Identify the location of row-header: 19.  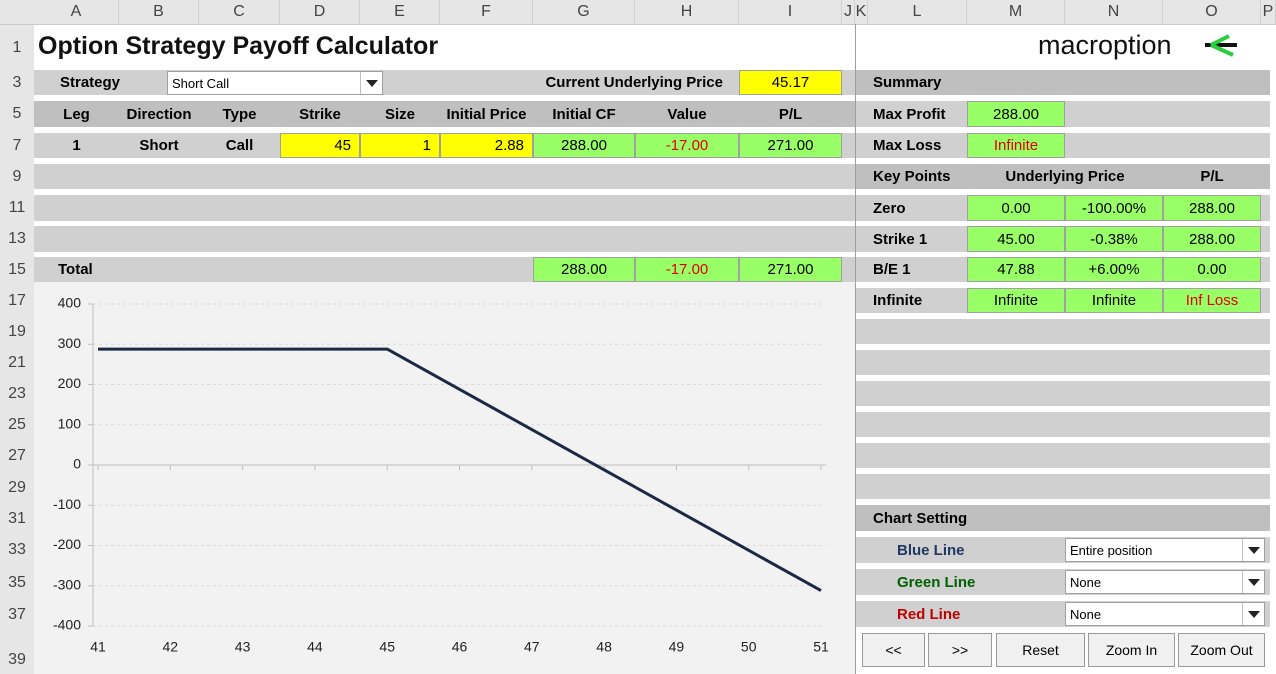
(17, 331).